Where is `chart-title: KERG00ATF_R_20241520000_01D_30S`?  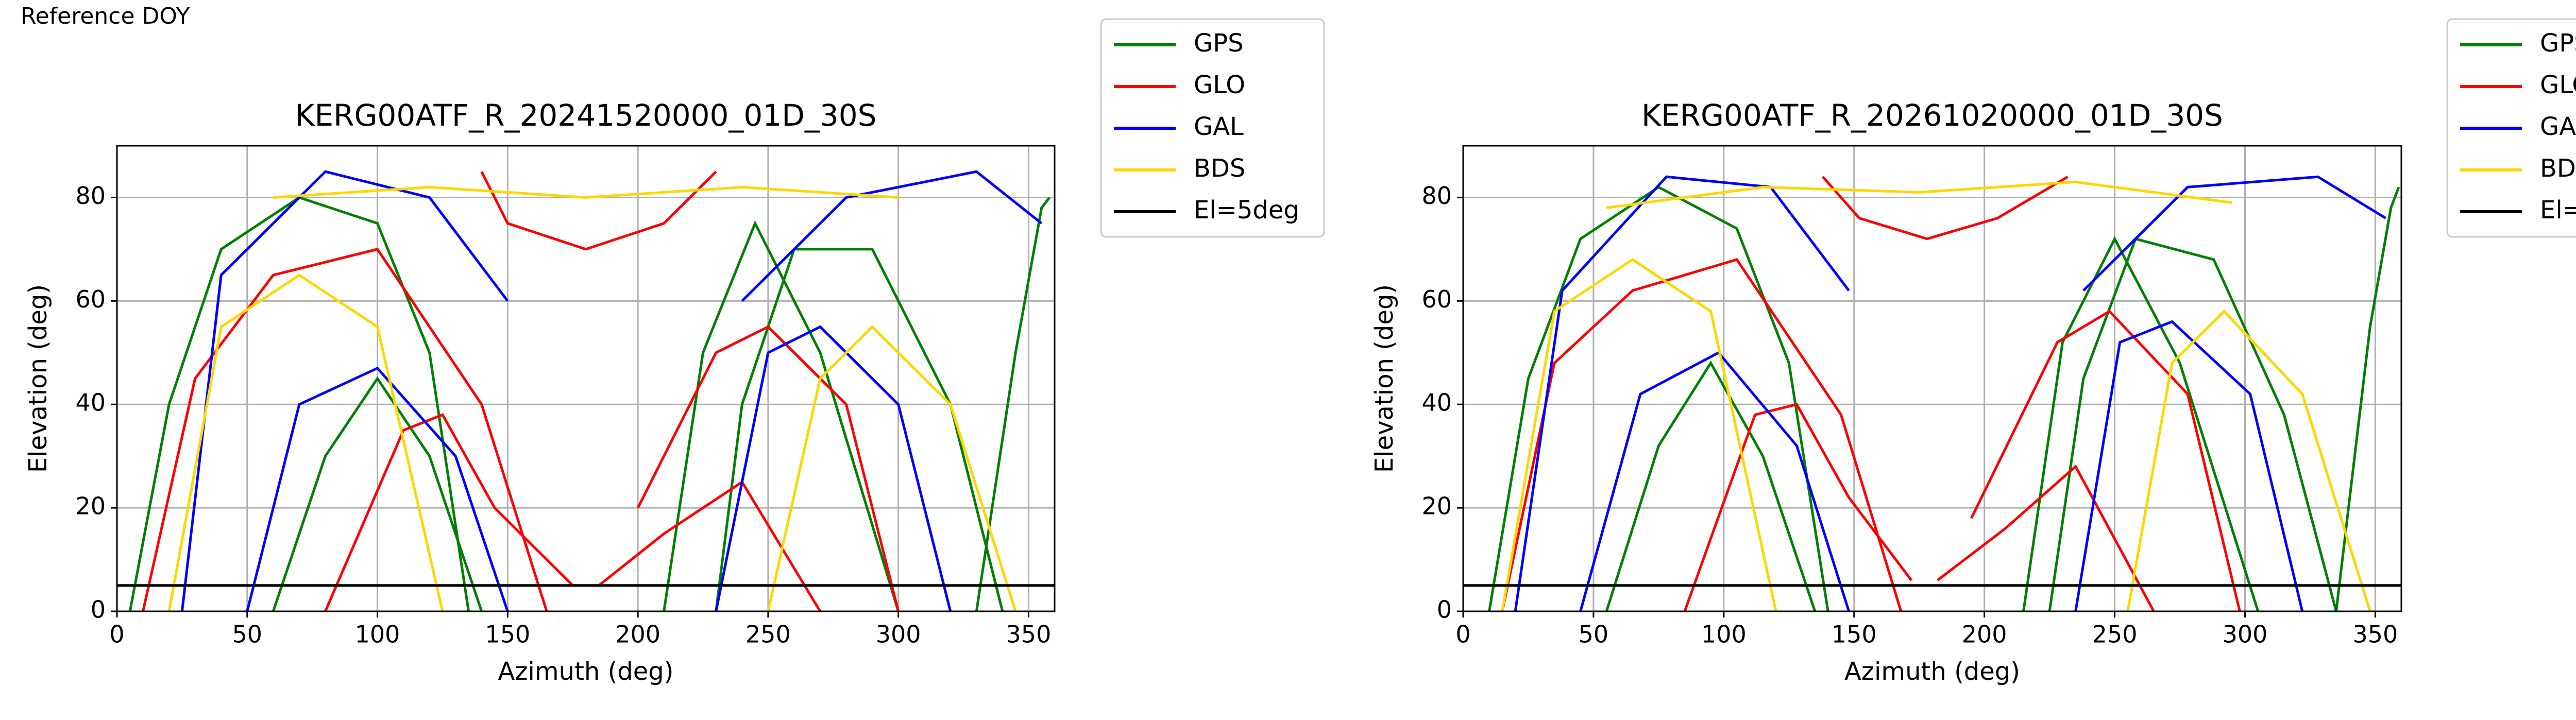 chart-title: KERG00ATF_R_20241520000_01D_30S is located at coordinates (586, 115).